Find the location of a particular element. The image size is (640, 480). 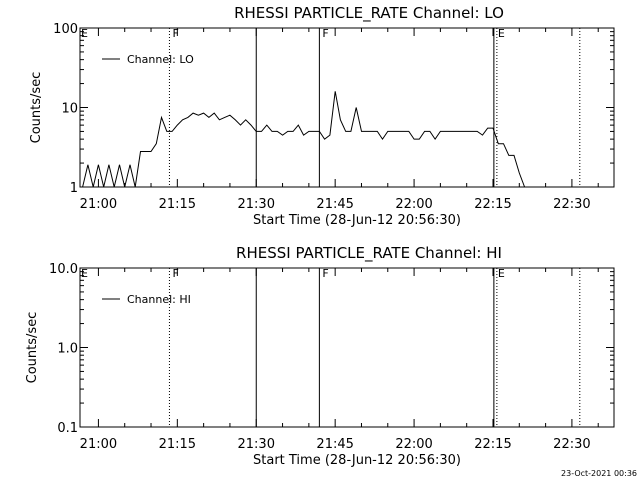

panel1-corner-label: E is located at coordinates (84, 33).